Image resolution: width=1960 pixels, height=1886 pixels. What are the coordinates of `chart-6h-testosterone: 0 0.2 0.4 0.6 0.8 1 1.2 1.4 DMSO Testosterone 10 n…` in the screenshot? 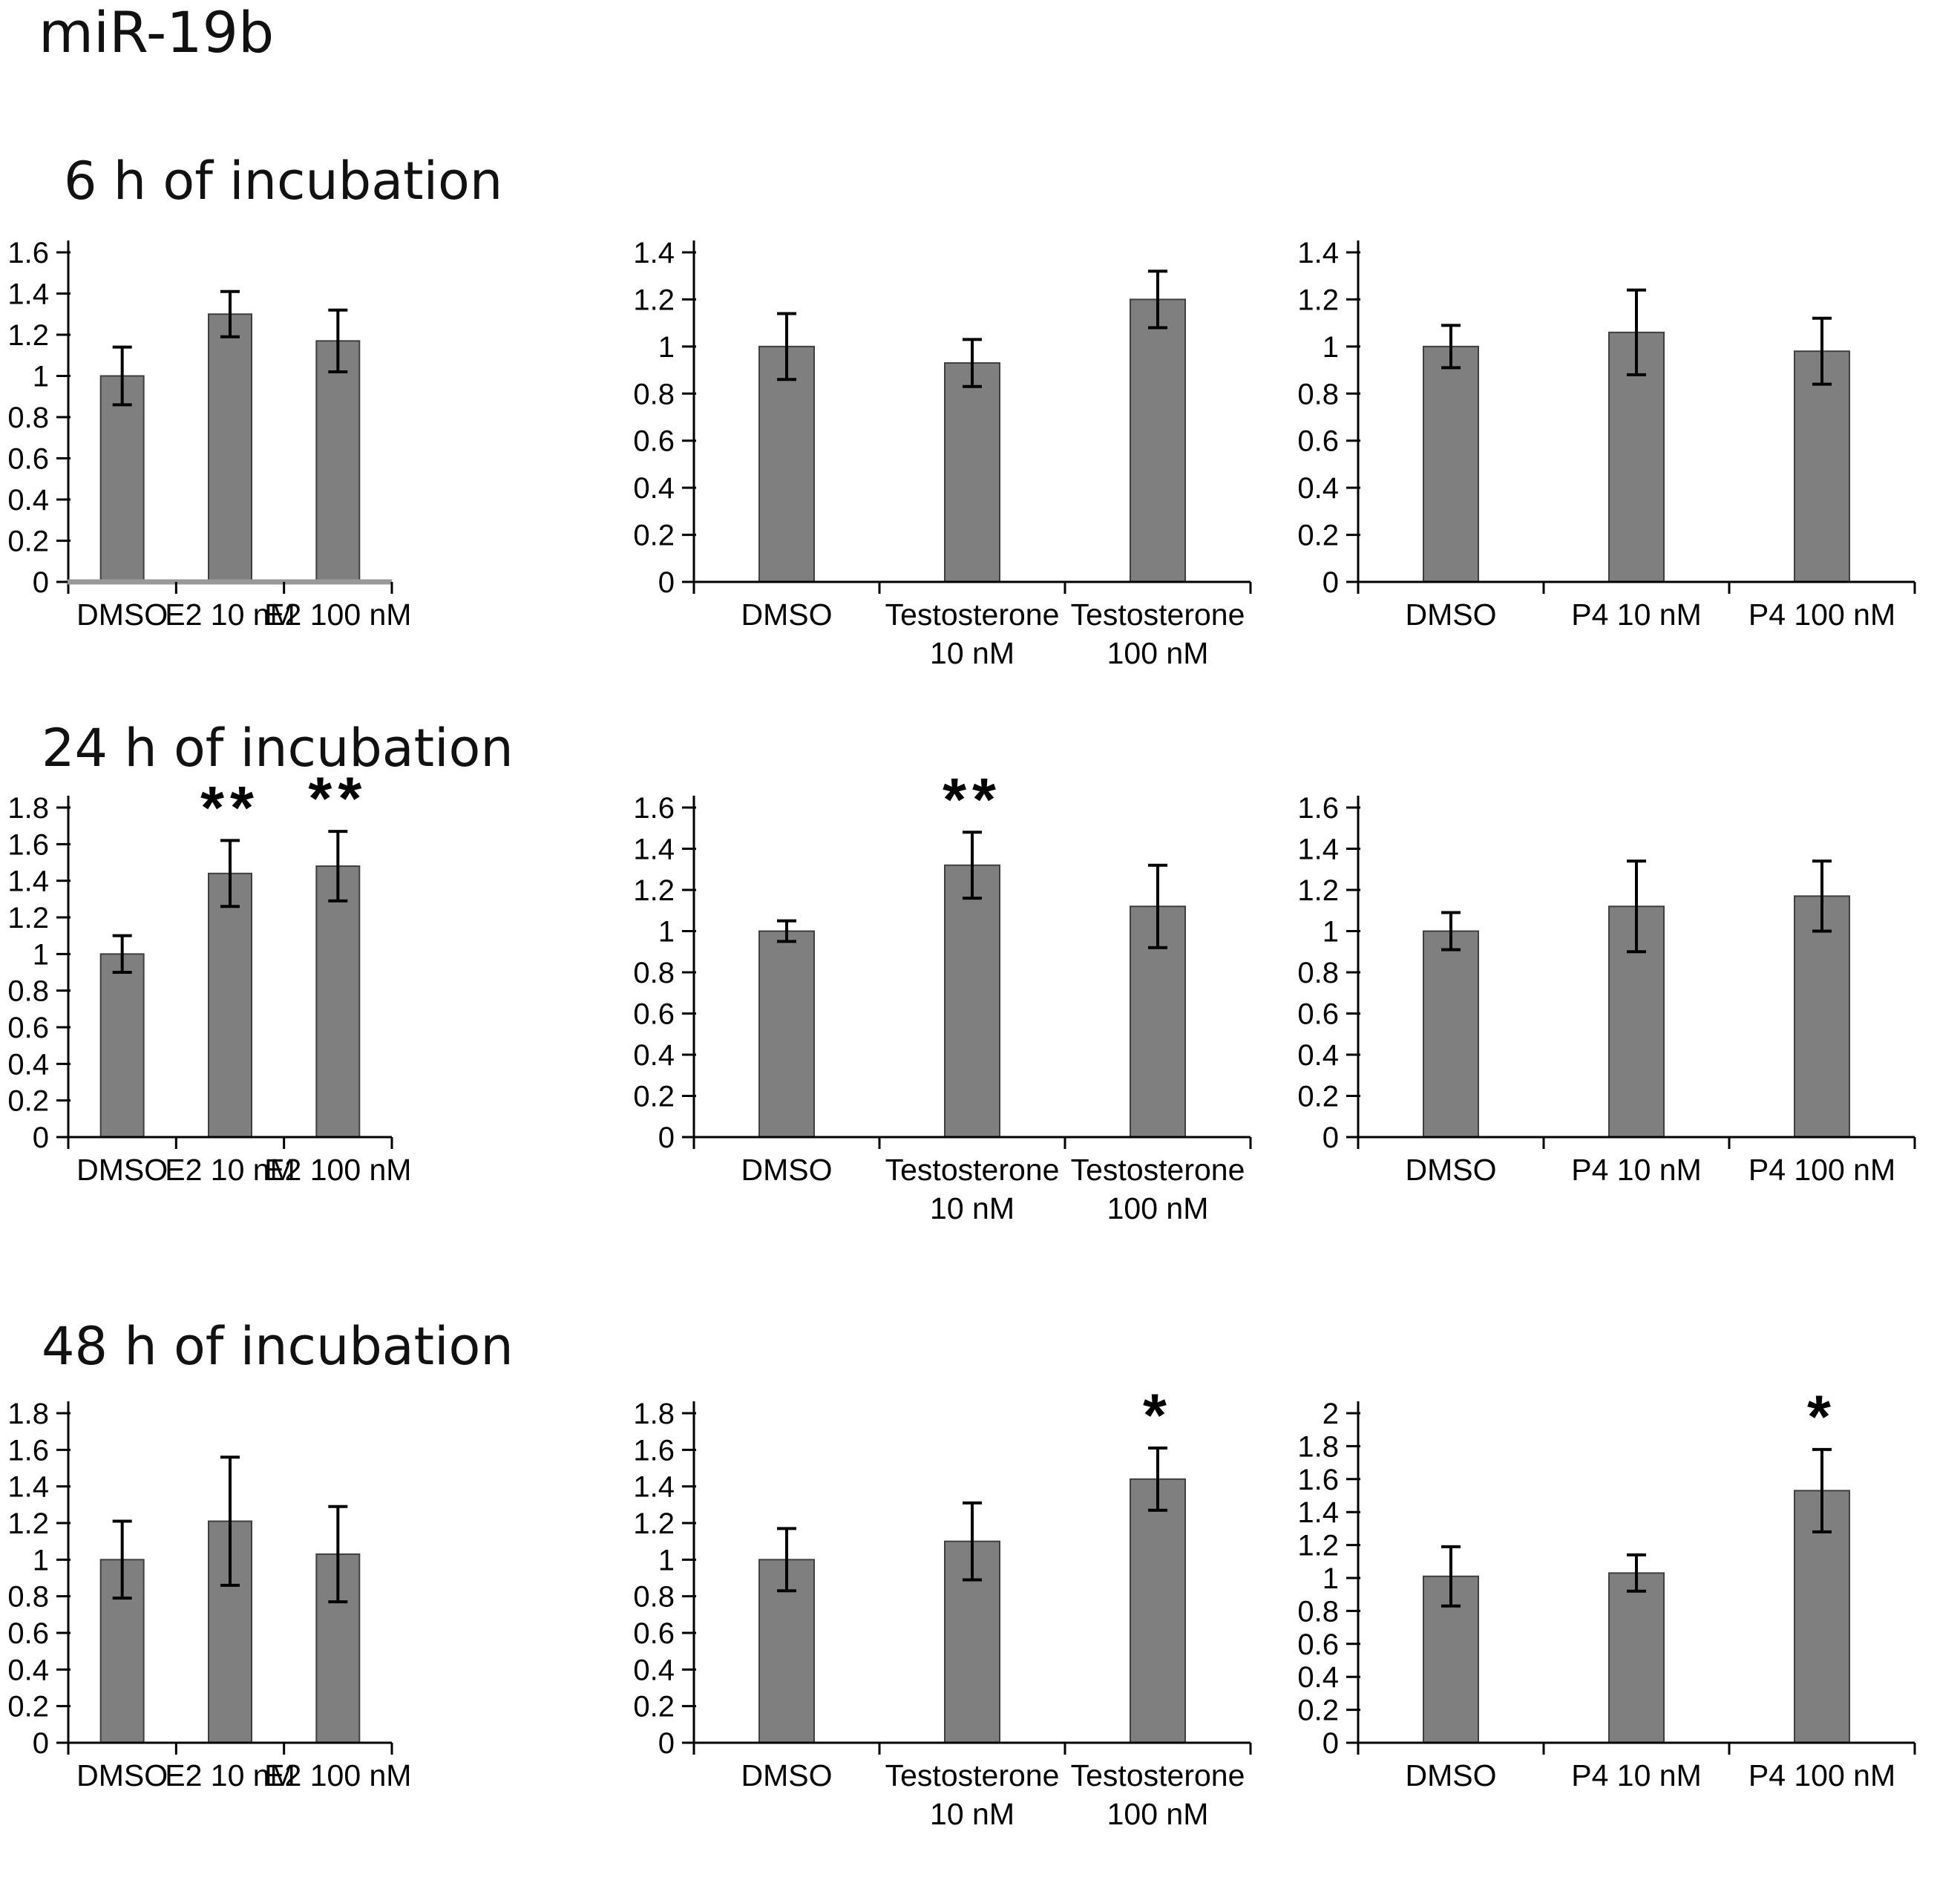 It's located at (957, 471).